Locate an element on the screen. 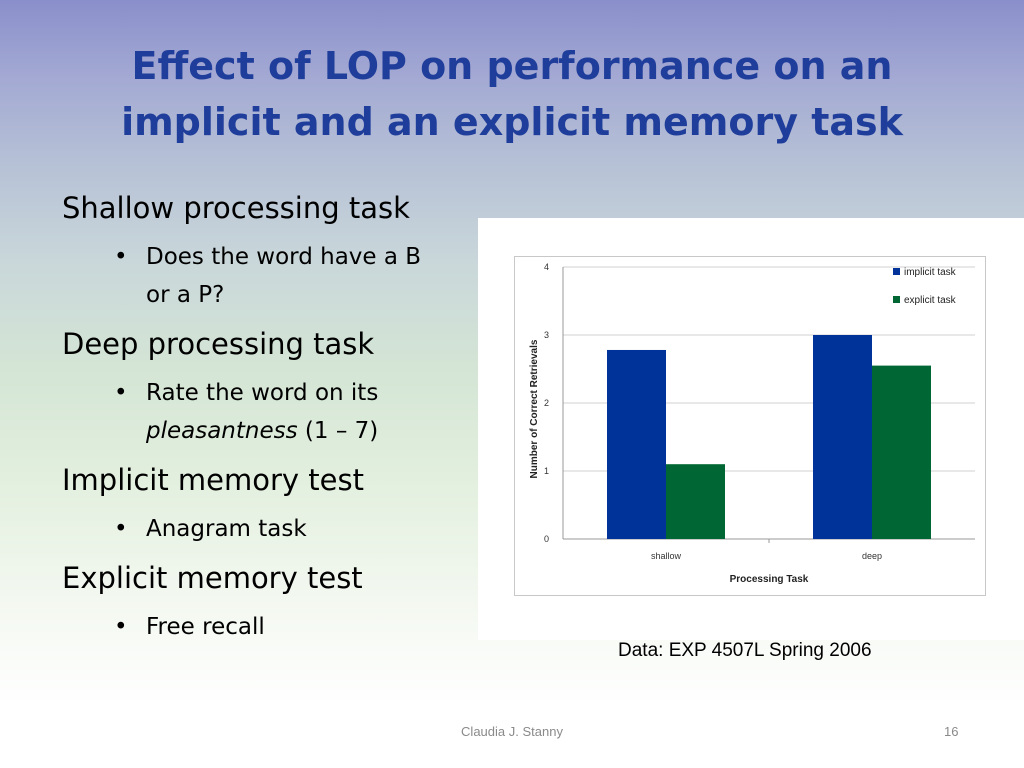 The width and height of the screenshot is (1024, 768). bar-implicit-task-deep is located at coordinates (842, 437).